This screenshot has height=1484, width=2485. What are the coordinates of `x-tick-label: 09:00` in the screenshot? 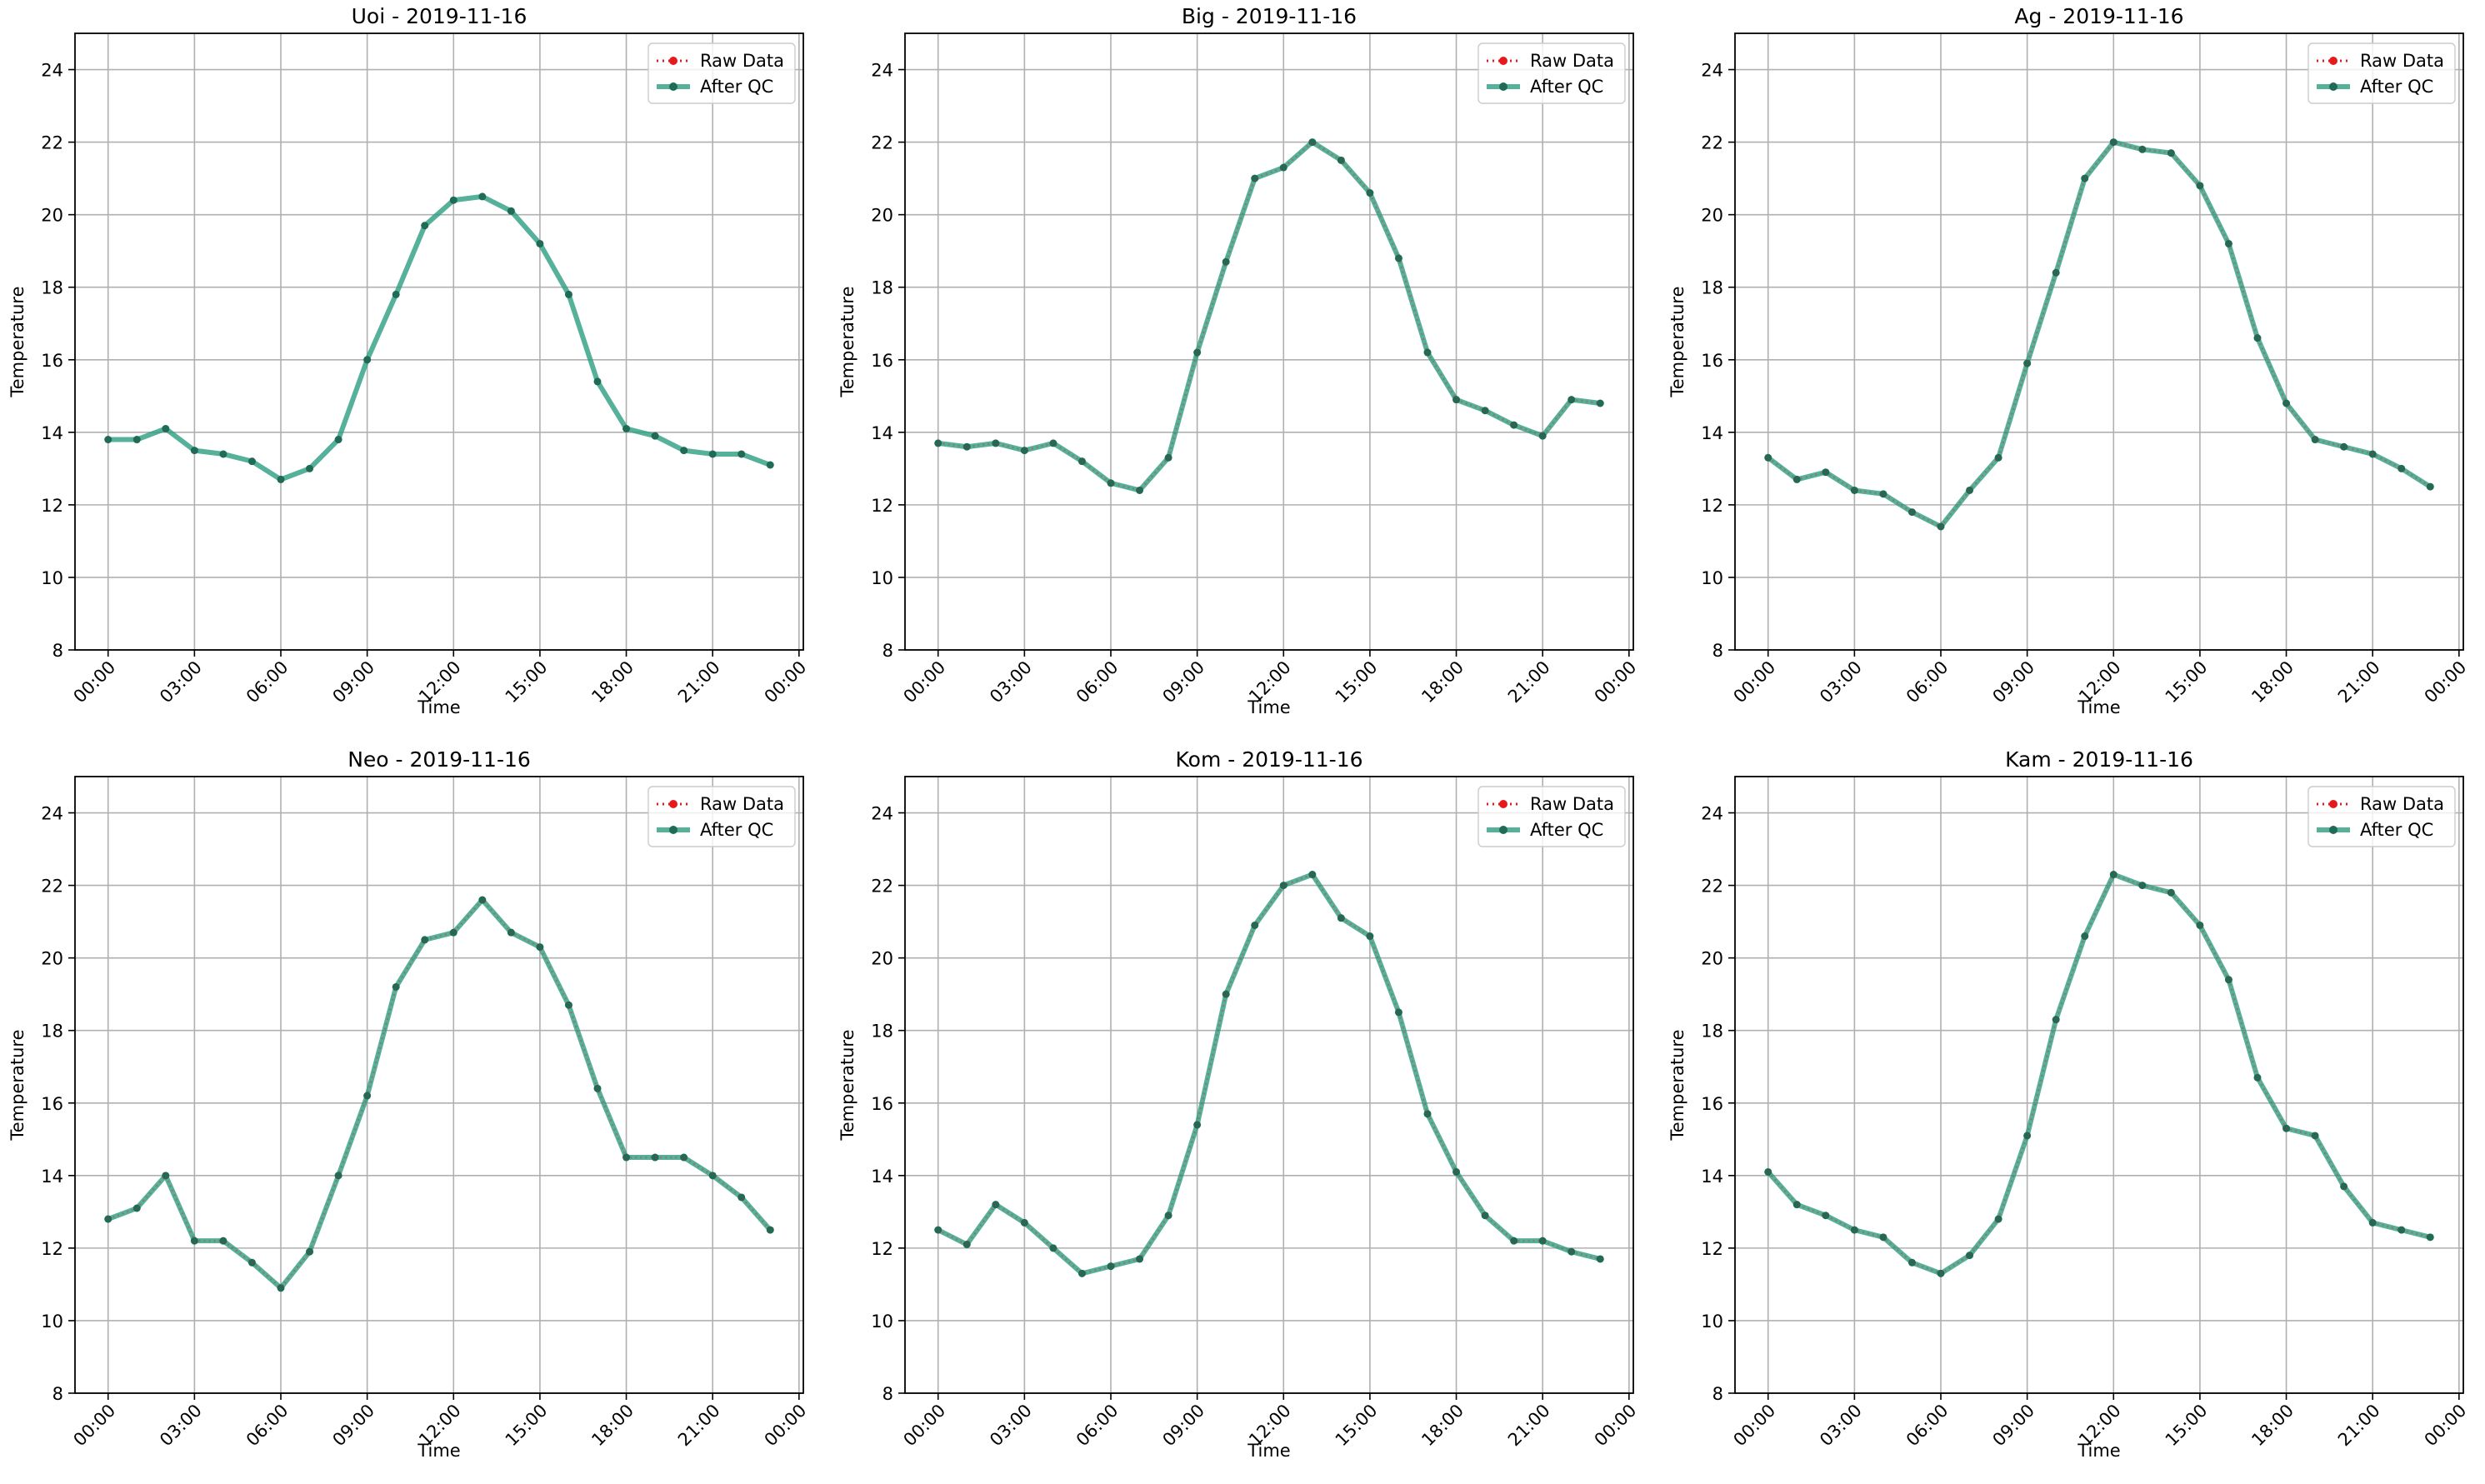 It's located at (353, 1426).